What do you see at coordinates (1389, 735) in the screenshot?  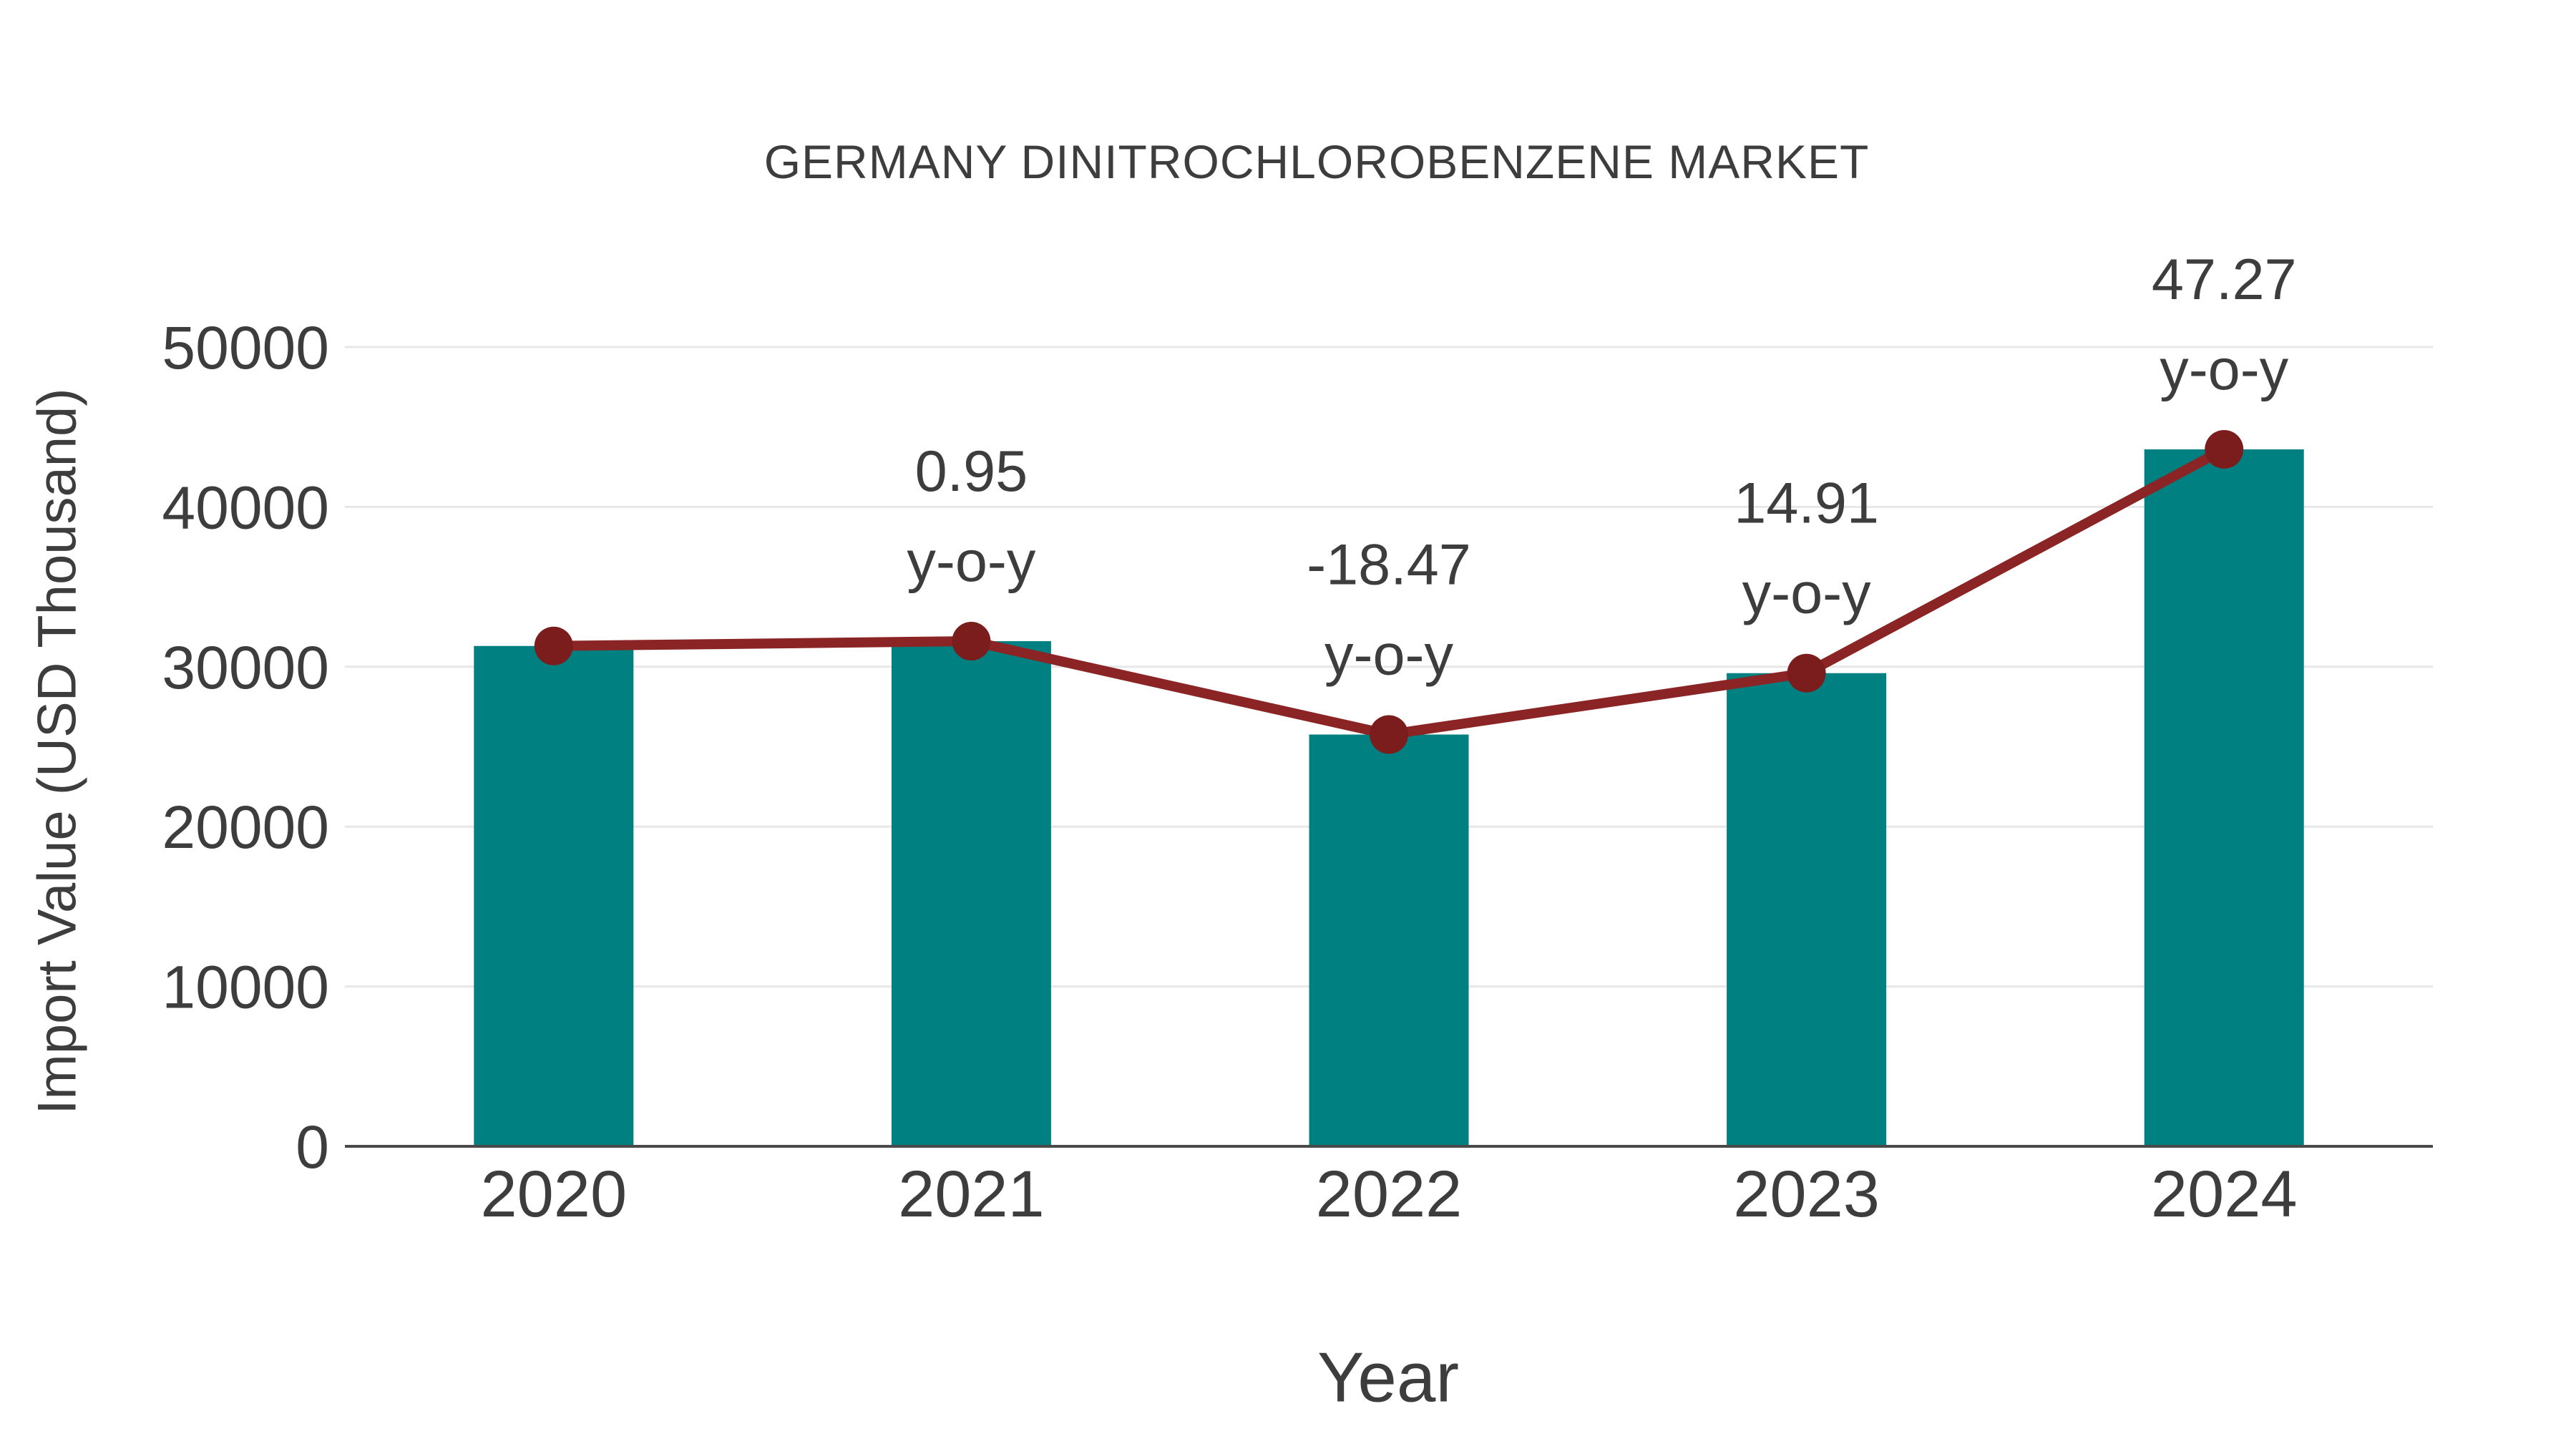 I see `trend-marker-2022` at bounding box center [1389, 735].